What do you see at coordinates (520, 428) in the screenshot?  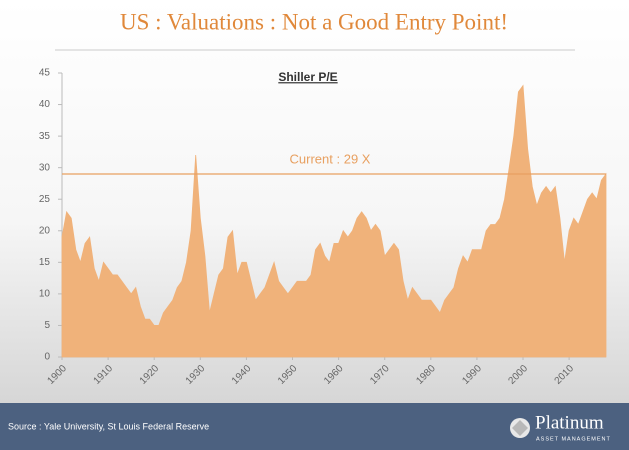 I see `logo-facet` at bounding box center [520, 428].